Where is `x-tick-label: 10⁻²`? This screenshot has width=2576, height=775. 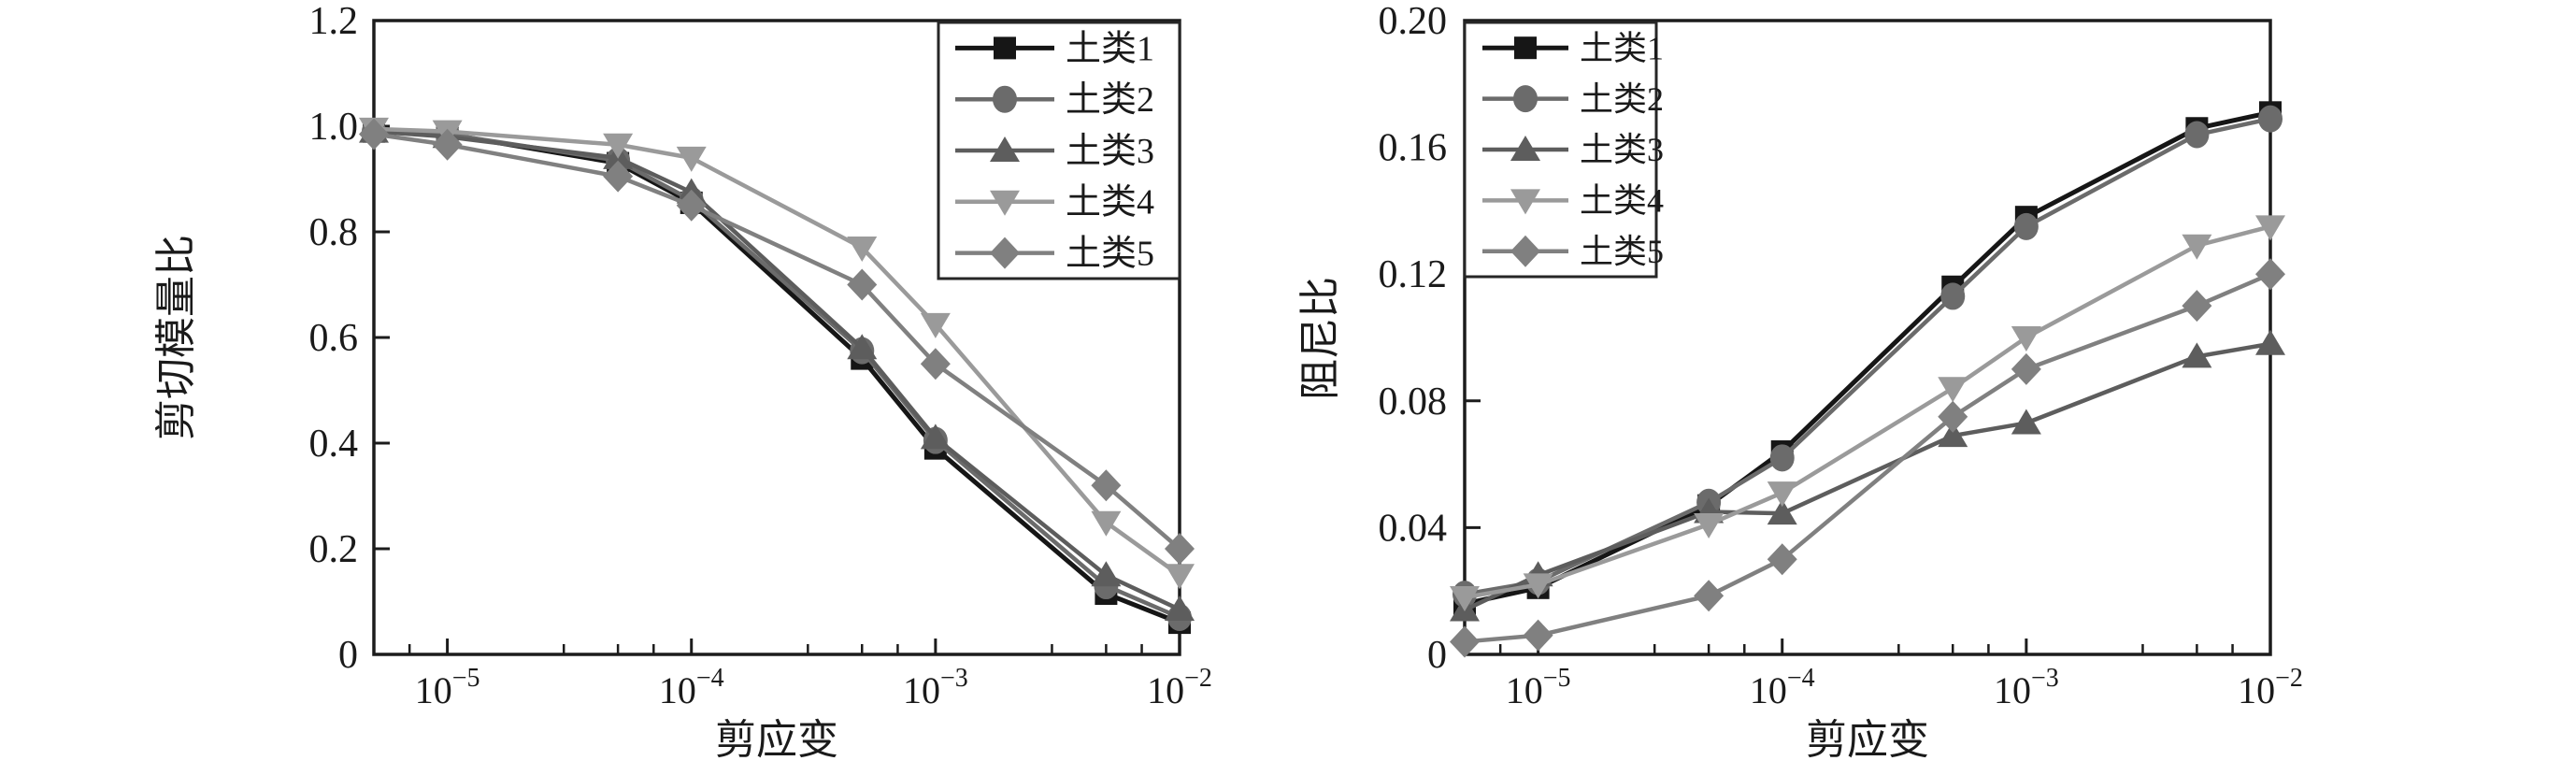 x-tick-label: 10⁻² is located at coordinates (1179, 687).